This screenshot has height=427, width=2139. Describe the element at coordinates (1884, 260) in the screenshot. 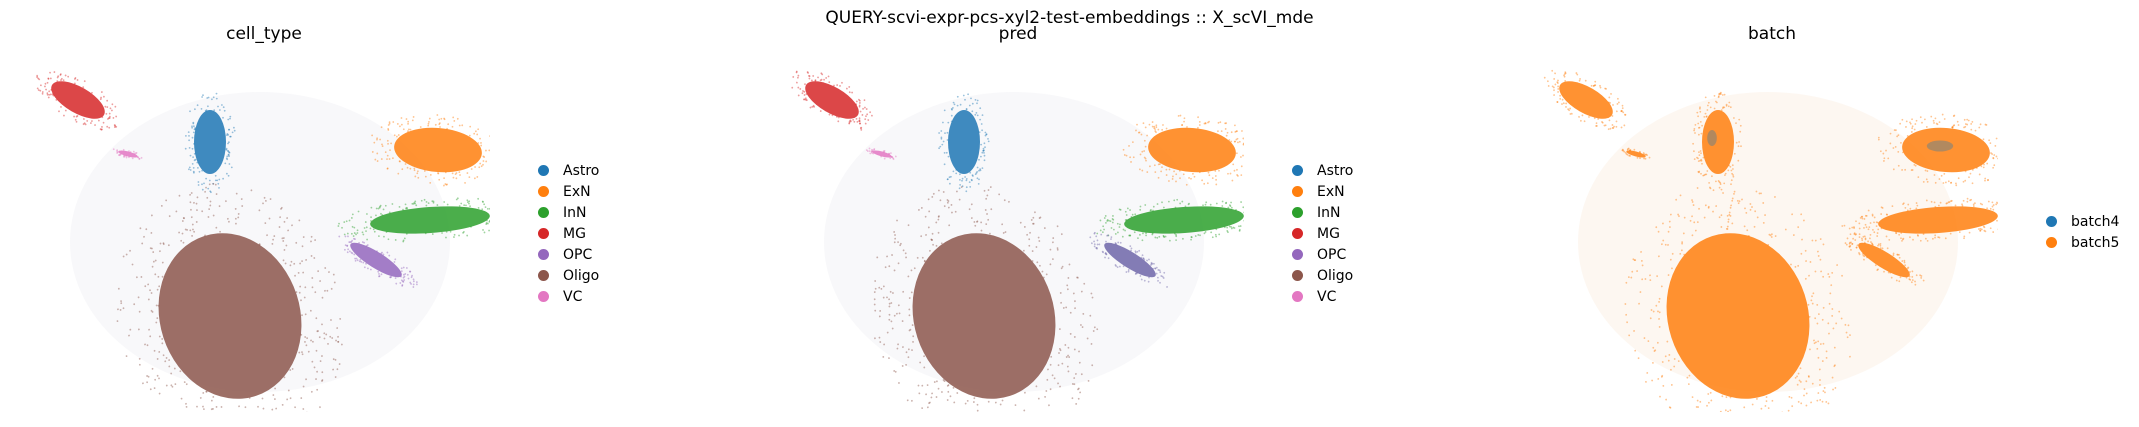

I see `cluster-body` at that location.